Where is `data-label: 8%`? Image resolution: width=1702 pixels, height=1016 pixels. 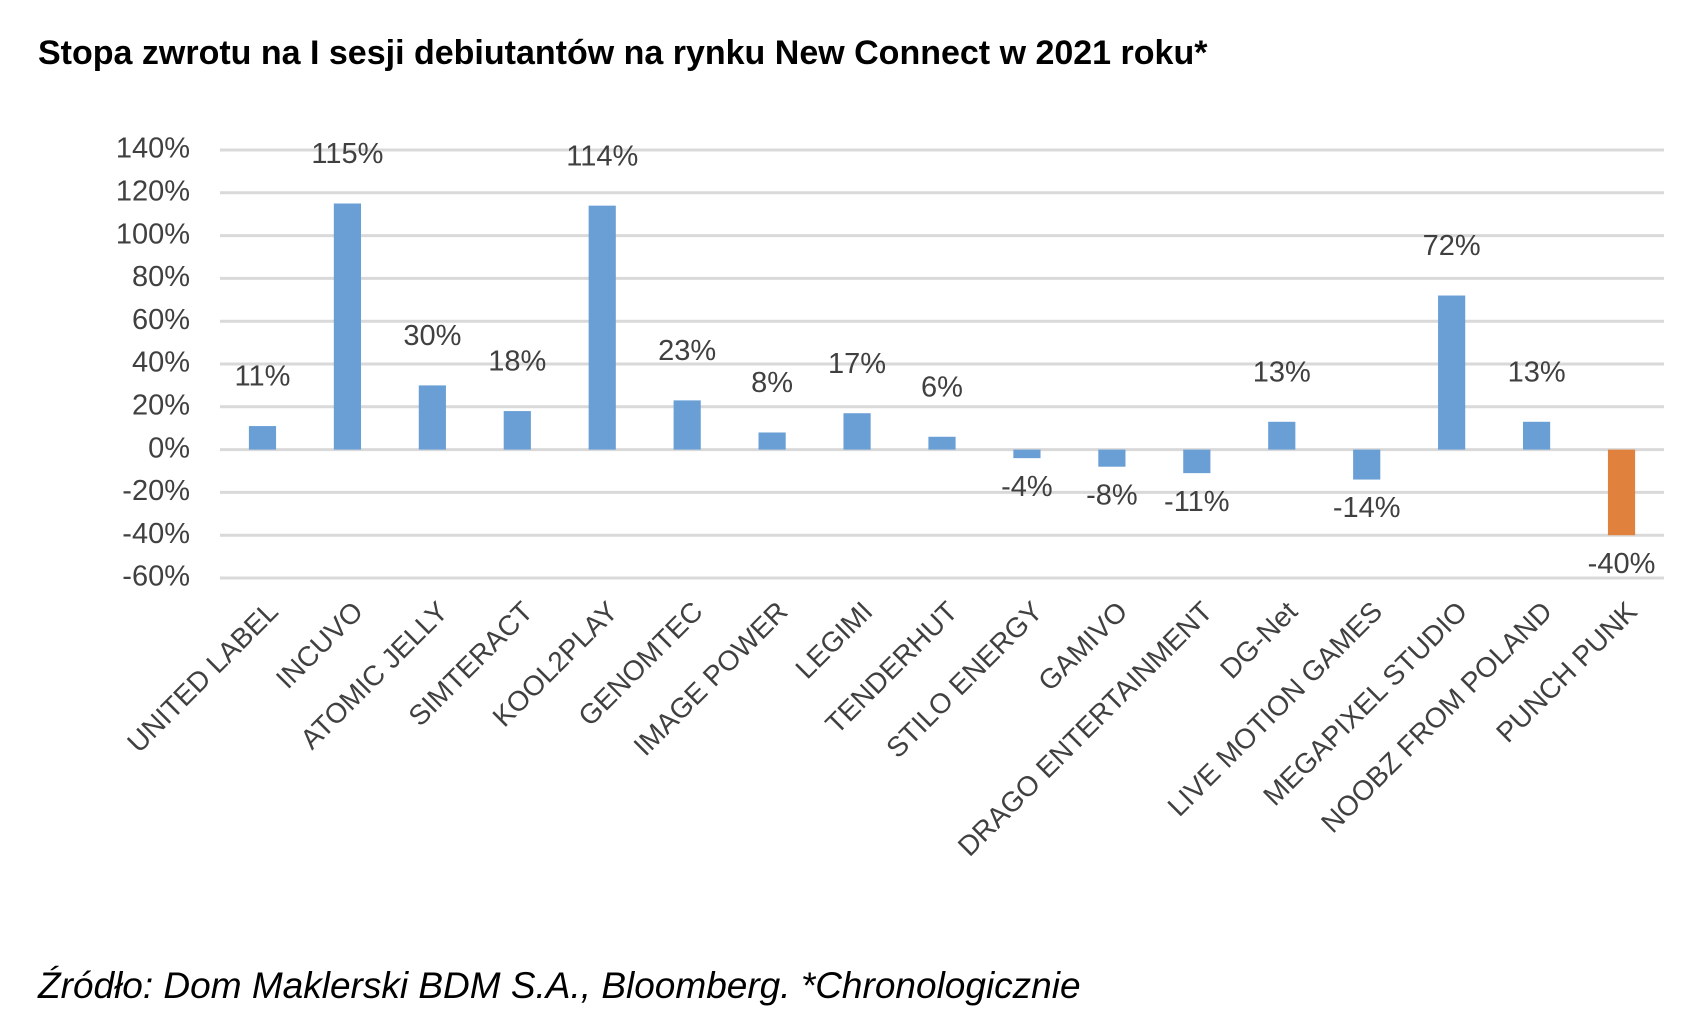
data-label: 8% is located at coordinates (772, 383).